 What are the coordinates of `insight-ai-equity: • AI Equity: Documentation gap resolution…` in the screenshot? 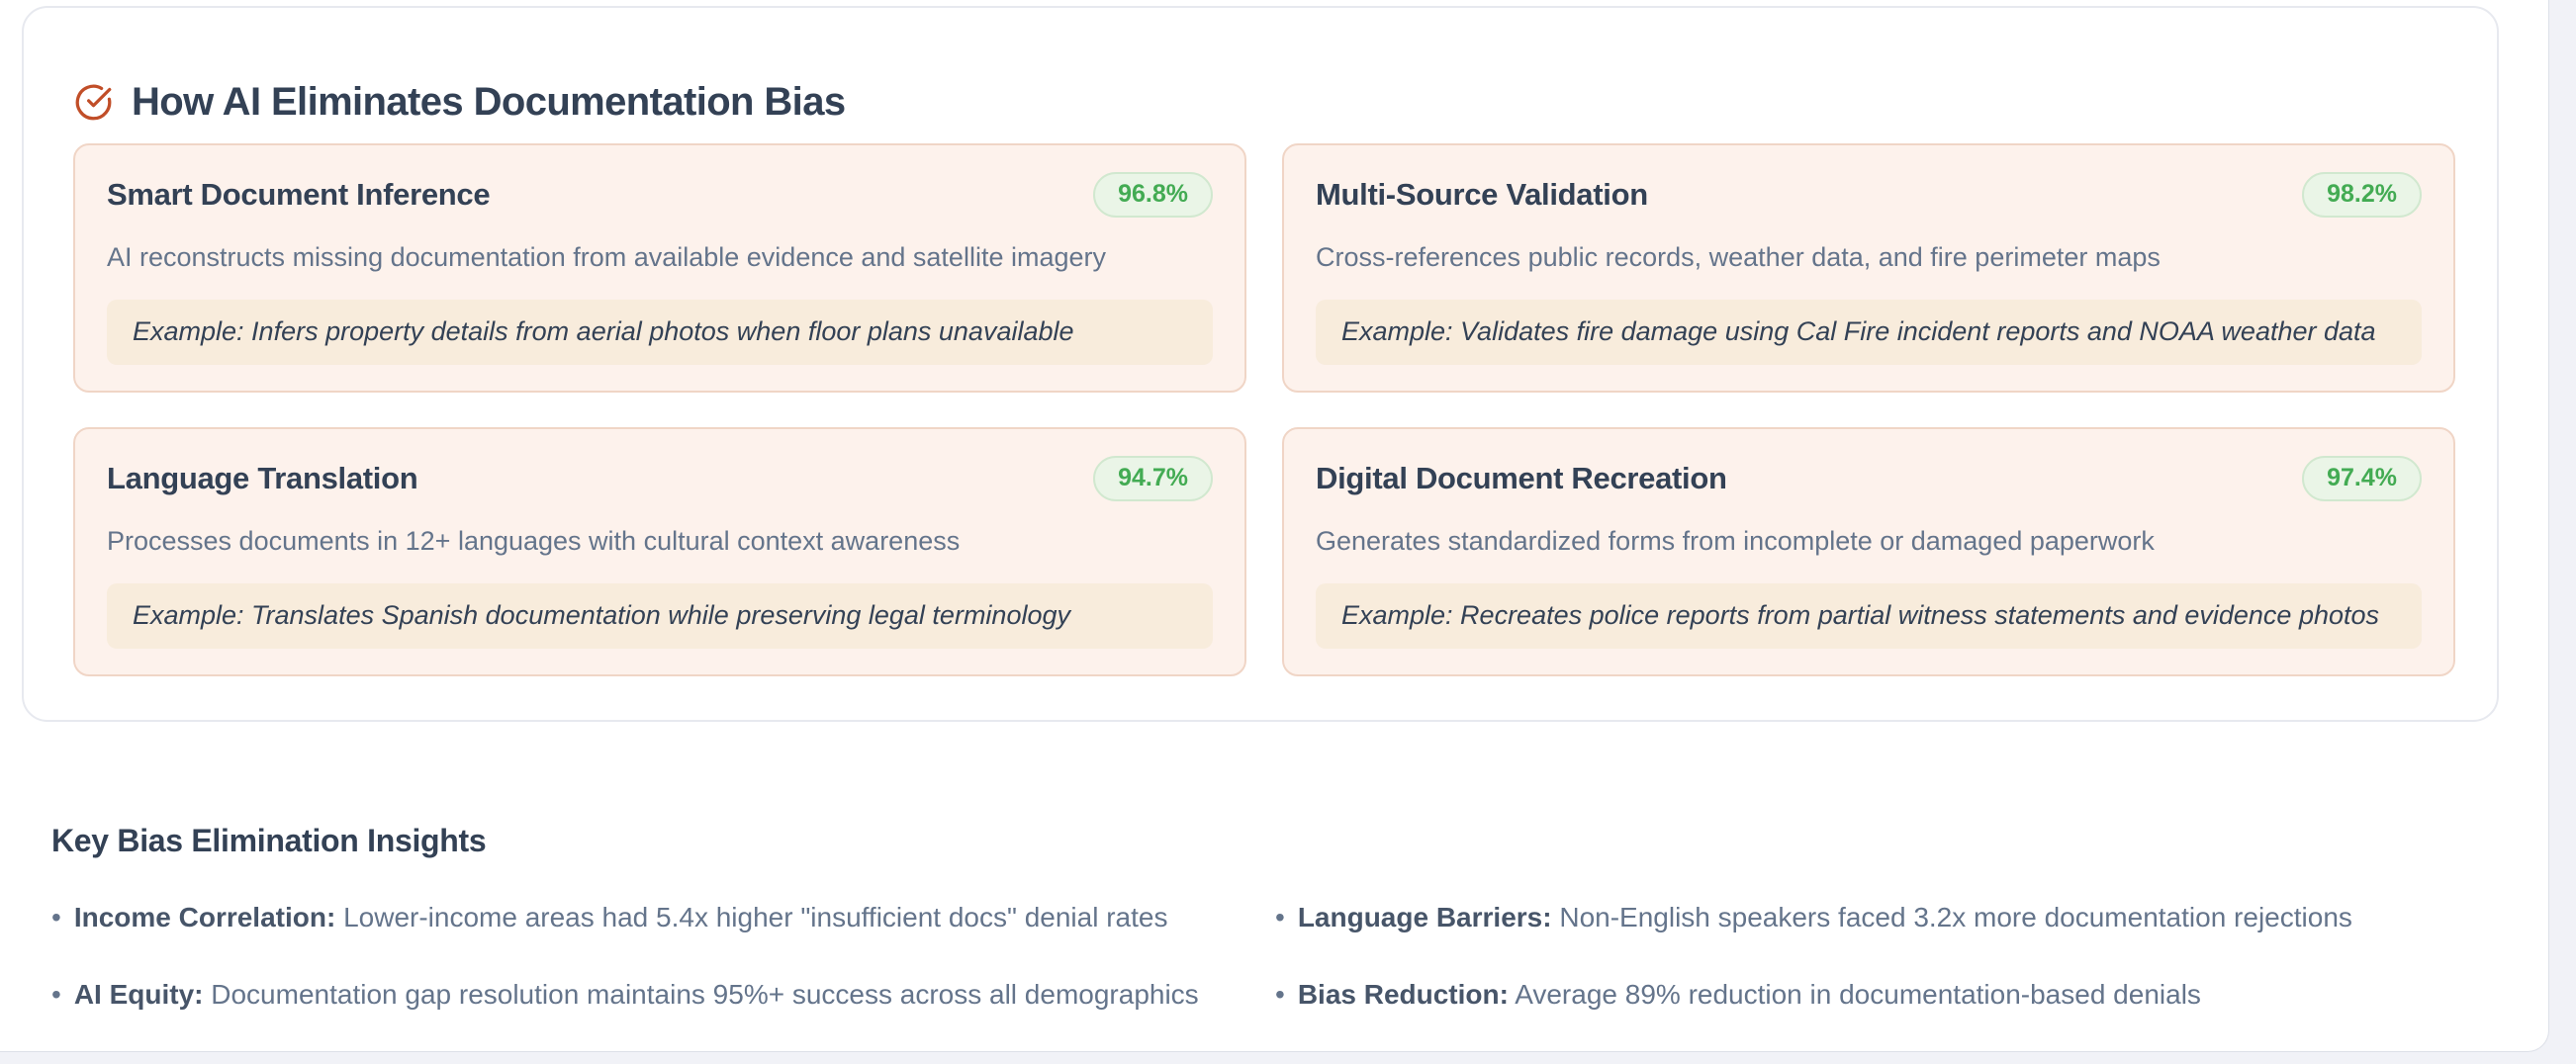 It's located at (663, 995).